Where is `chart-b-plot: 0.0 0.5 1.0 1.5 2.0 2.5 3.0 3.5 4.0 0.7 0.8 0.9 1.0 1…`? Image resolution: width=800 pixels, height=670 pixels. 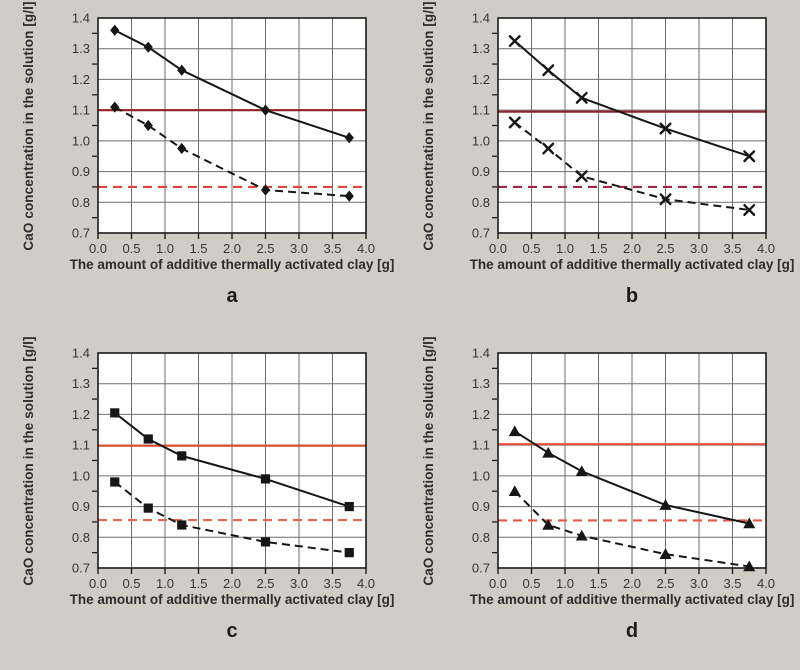
chart-b-plot: 0.0 0.5 1.0 1.5 2.0 2.5 3.0 3.5 4.0 0.7 0.8 0.9 1.0 1… is located at coordinates (623, 134).